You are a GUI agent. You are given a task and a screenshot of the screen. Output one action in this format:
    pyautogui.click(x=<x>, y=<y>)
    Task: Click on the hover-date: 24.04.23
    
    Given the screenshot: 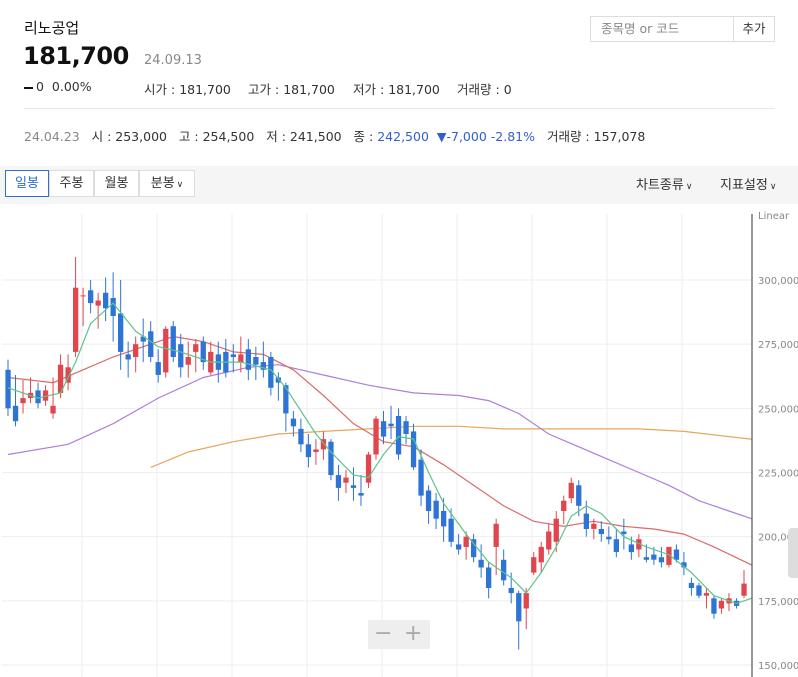 What is the action you would take?
    pyautogui.click(x=52, y=136)
    